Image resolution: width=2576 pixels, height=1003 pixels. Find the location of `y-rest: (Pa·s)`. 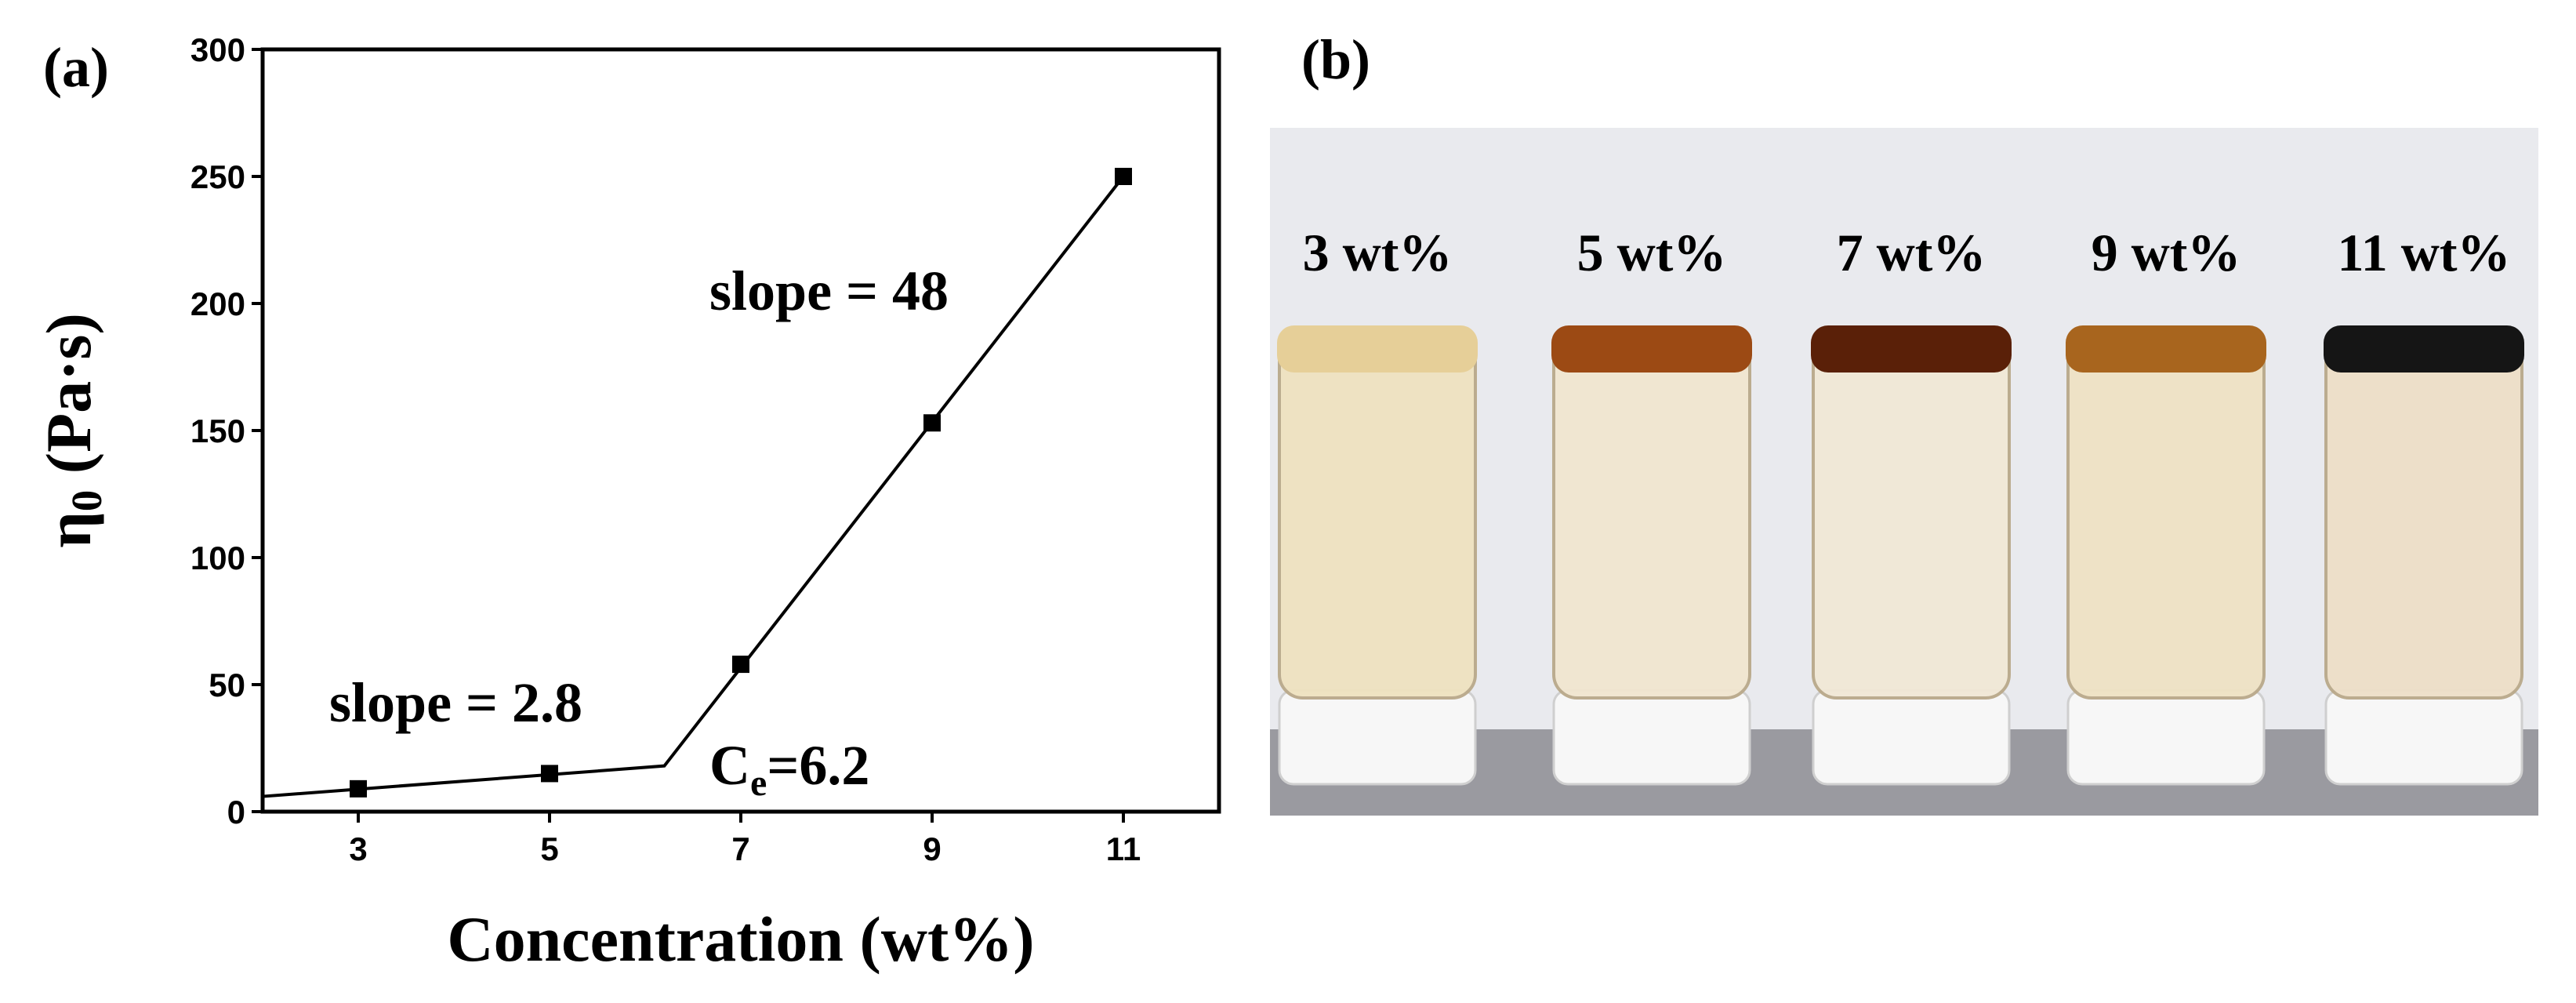

y-rest: (Pa·s) is located at coordinates (69, 401).